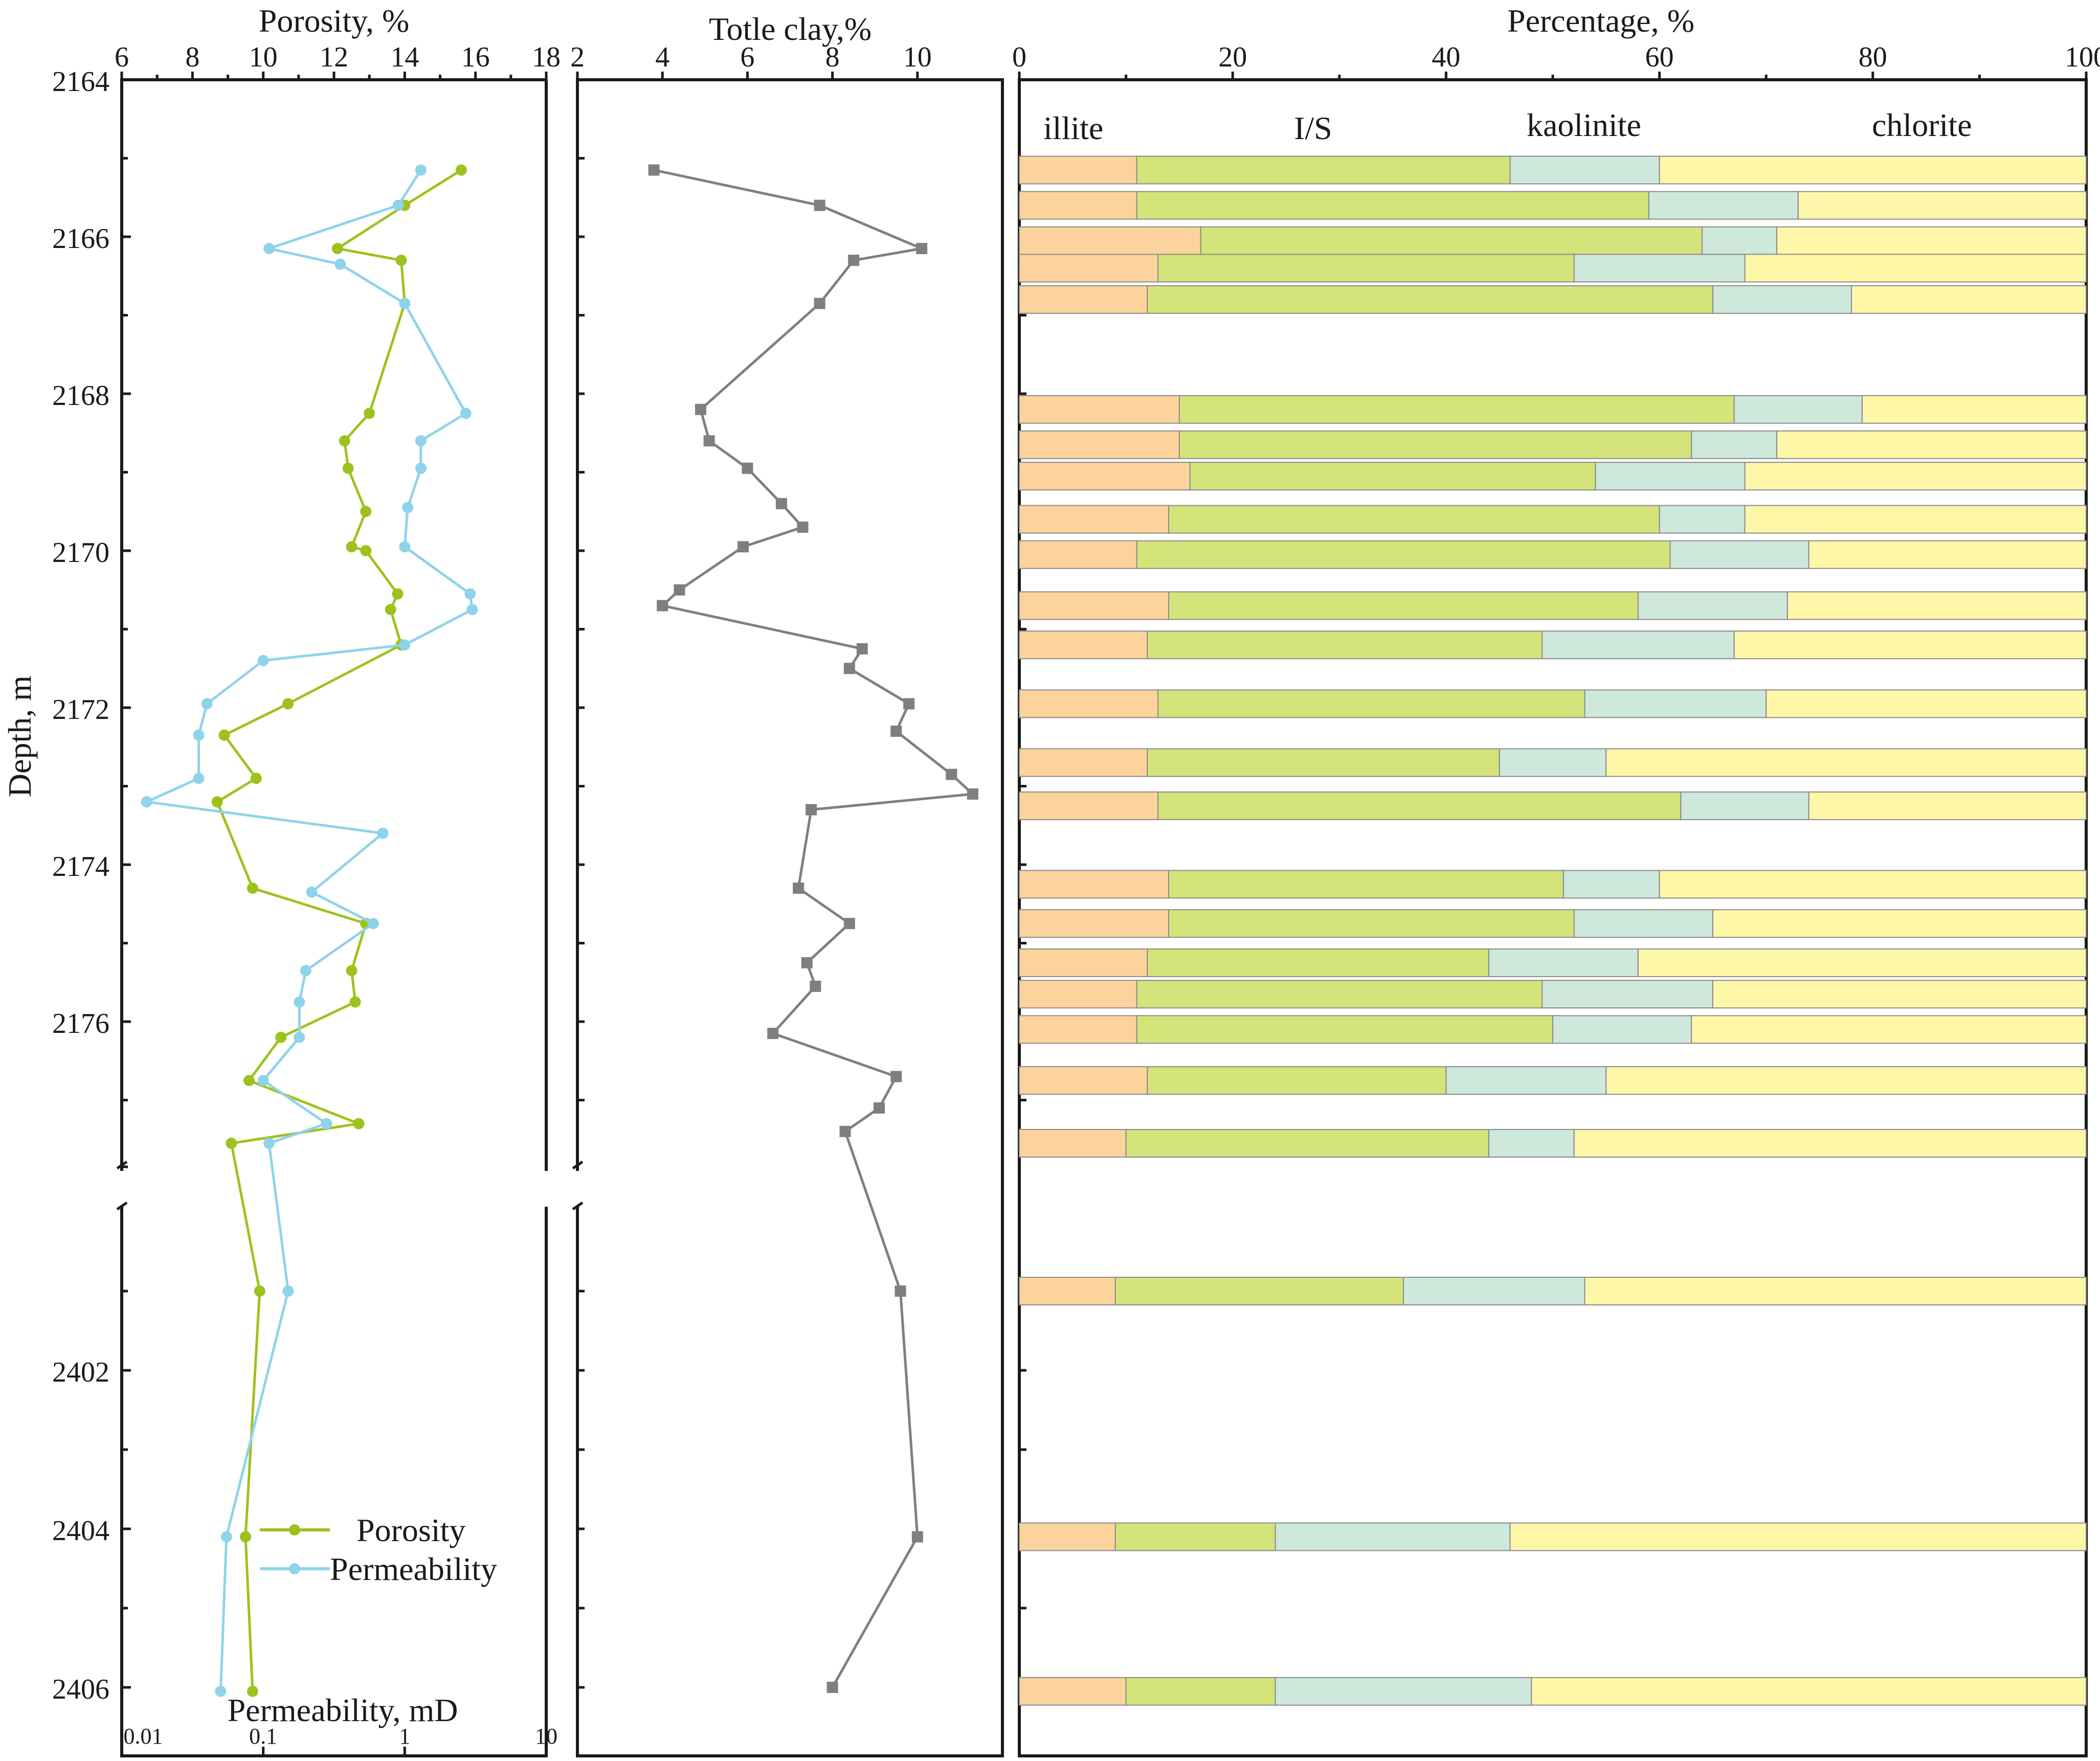  Describe the element at coordinates (1922, 125) in the screenshot. I see `legend-chlorite-label: chlorite` at that location.